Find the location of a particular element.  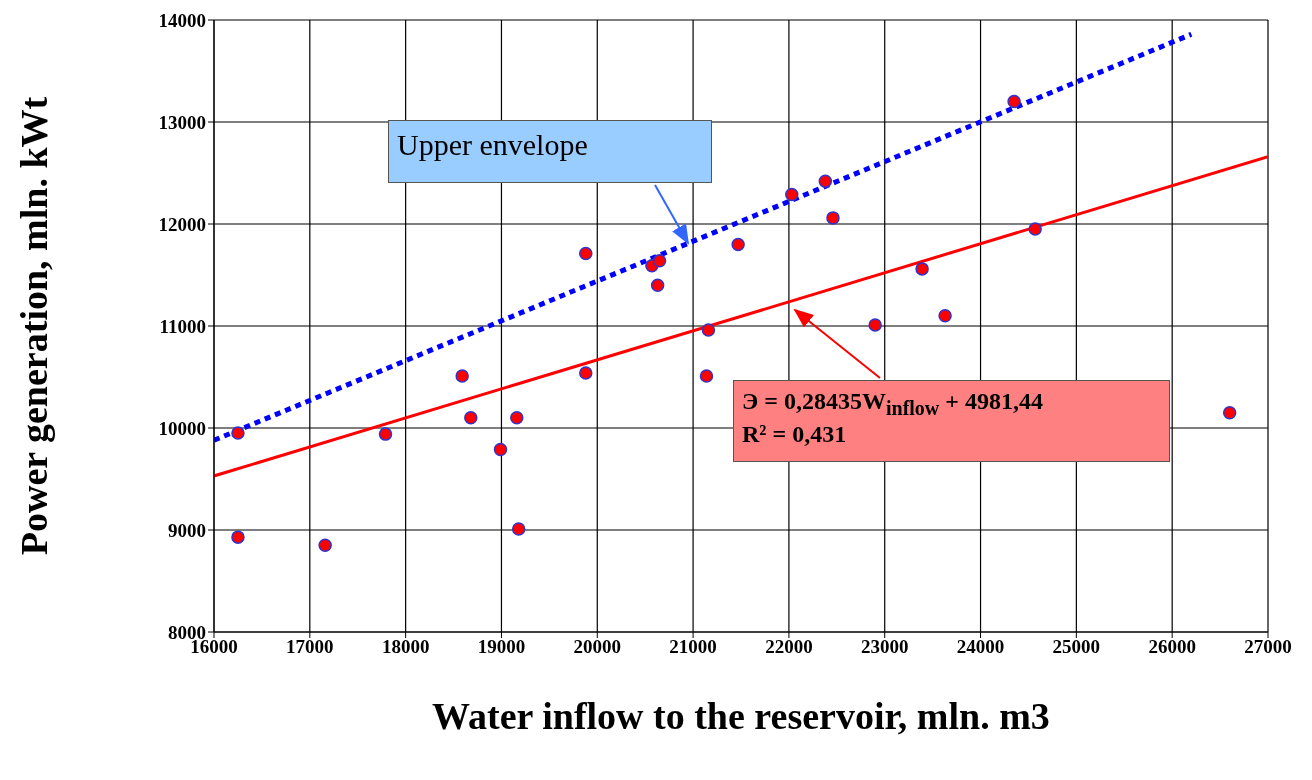

x-tick-label: 19000 is located at coordinates (501, 647).